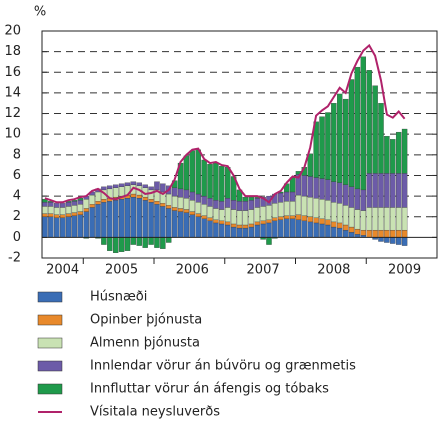  What do you see at coordinates (263, 270) in the screenshot?
I see `x-tick-label: 2007` at bounding box center [263, 270].